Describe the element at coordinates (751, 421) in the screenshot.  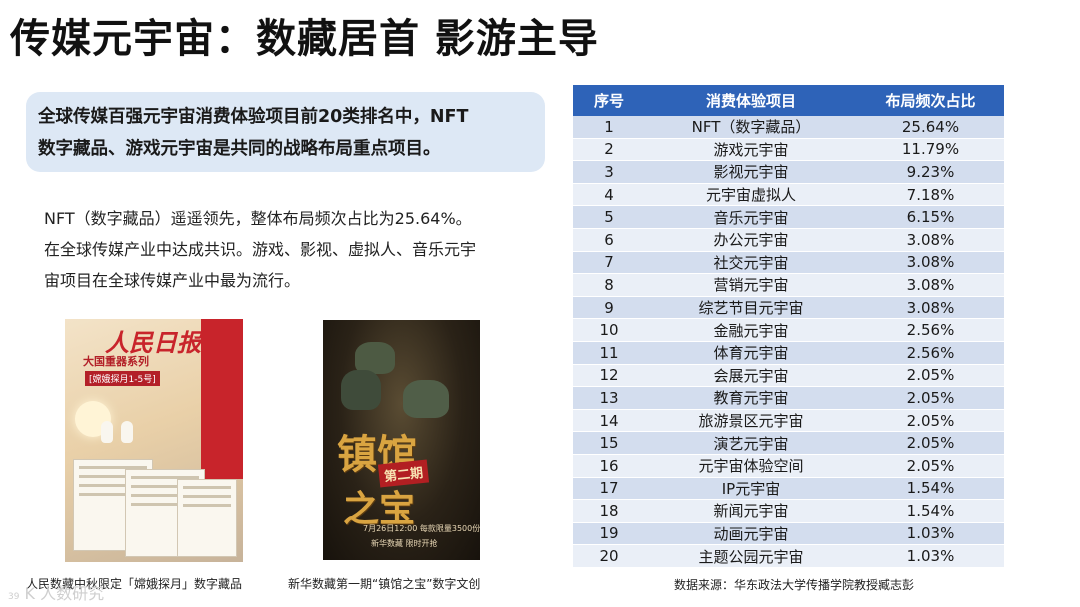
I see `cell-item: 旅游景区元宇宙` at that location.